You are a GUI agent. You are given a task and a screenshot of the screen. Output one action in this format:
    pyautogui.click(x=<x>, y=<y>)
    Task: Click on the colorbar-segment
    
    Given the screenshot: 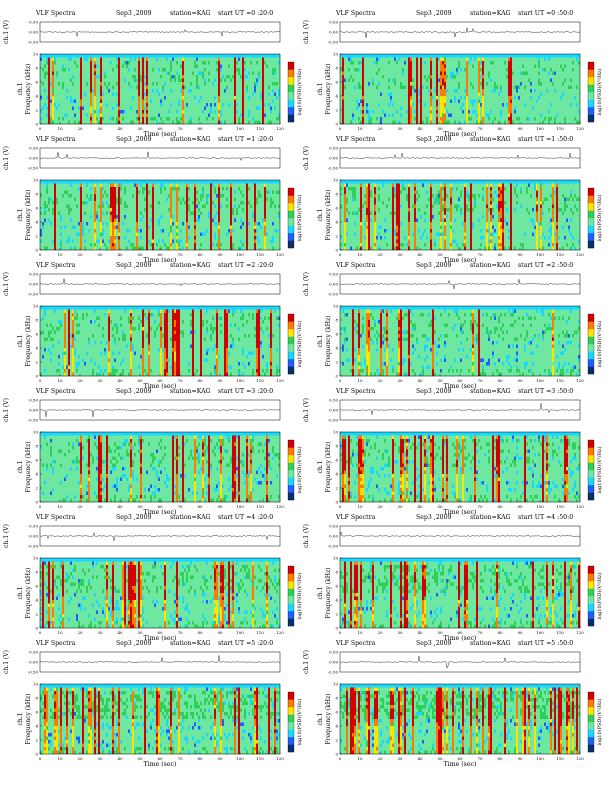 What is the action you would take?
    pyautogui.click(x=591, y=73)
    